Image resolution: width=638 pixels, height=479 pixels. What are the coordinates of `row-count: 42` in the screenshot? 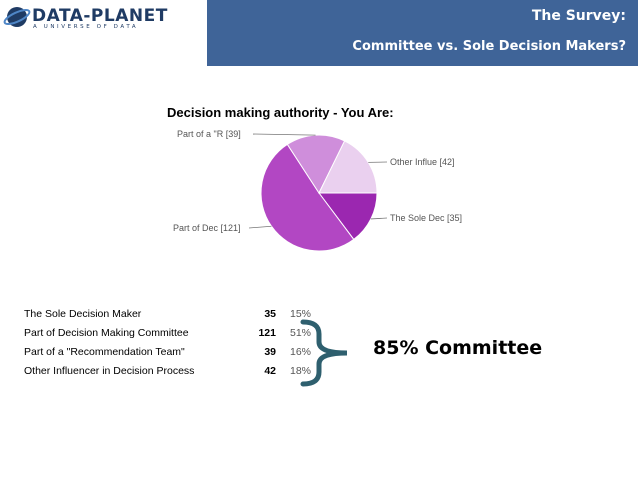 It's located at (270, 370).